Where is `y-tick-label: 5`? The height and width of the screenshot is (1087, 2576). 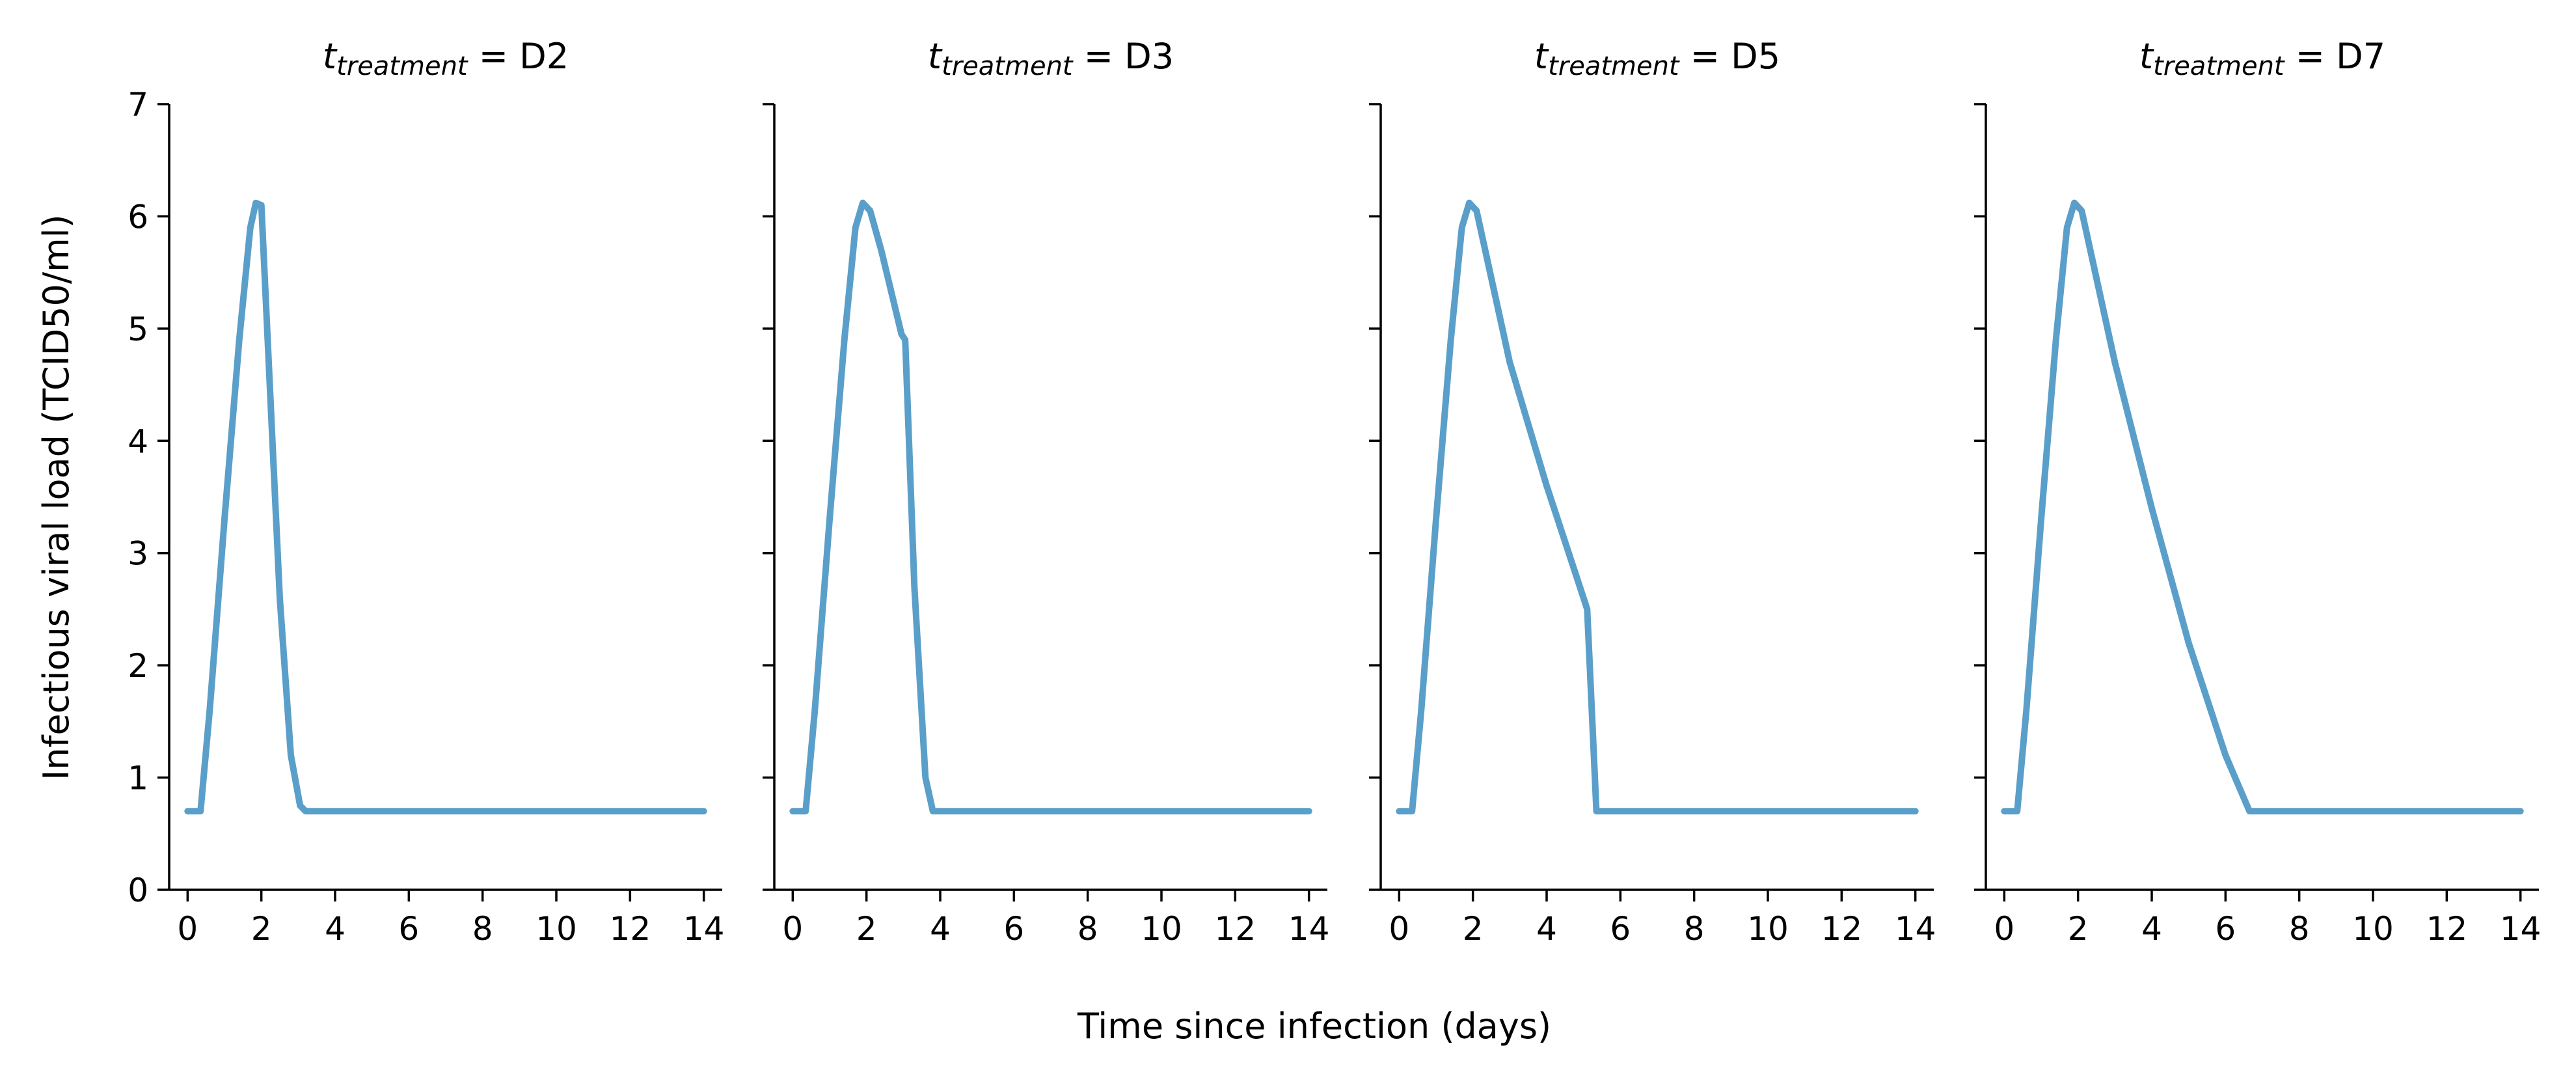
y-tick-label: 5 is located at coordinates (138, 329).